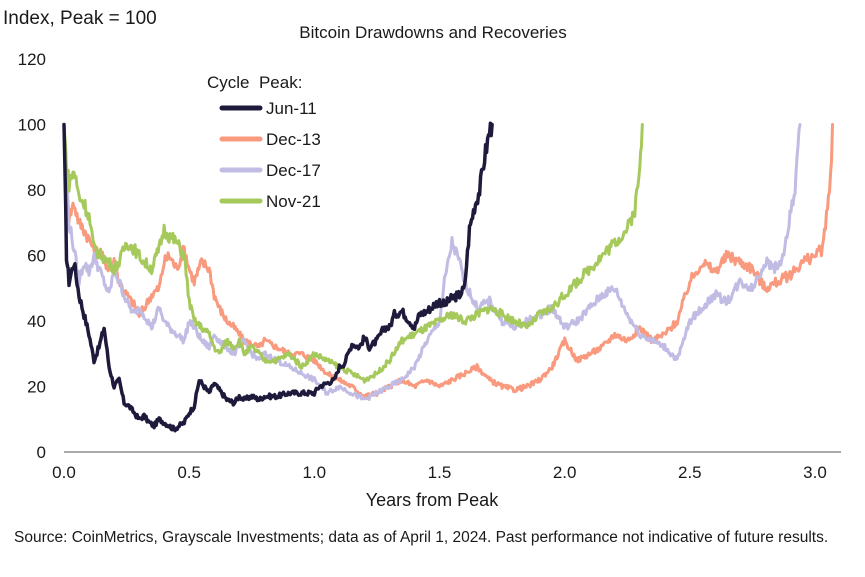  Describe the element at coordinates (36, 321) in the screenshot. I see `y-tick-label: 40` at that location.